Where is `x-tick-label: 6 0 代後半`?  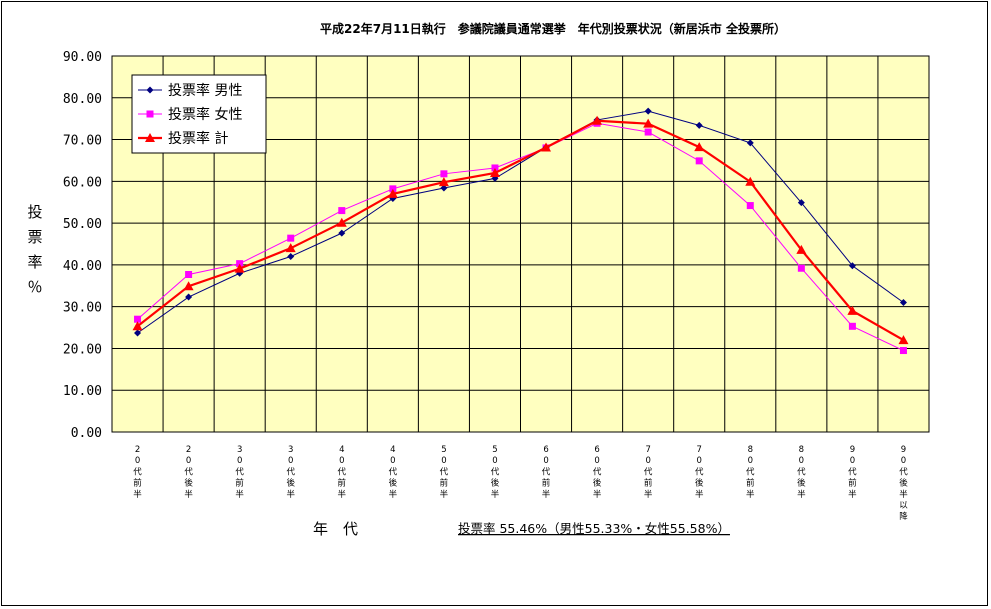 x-tick-label: 6 0 代後半 is located at coordinates (597, 472).